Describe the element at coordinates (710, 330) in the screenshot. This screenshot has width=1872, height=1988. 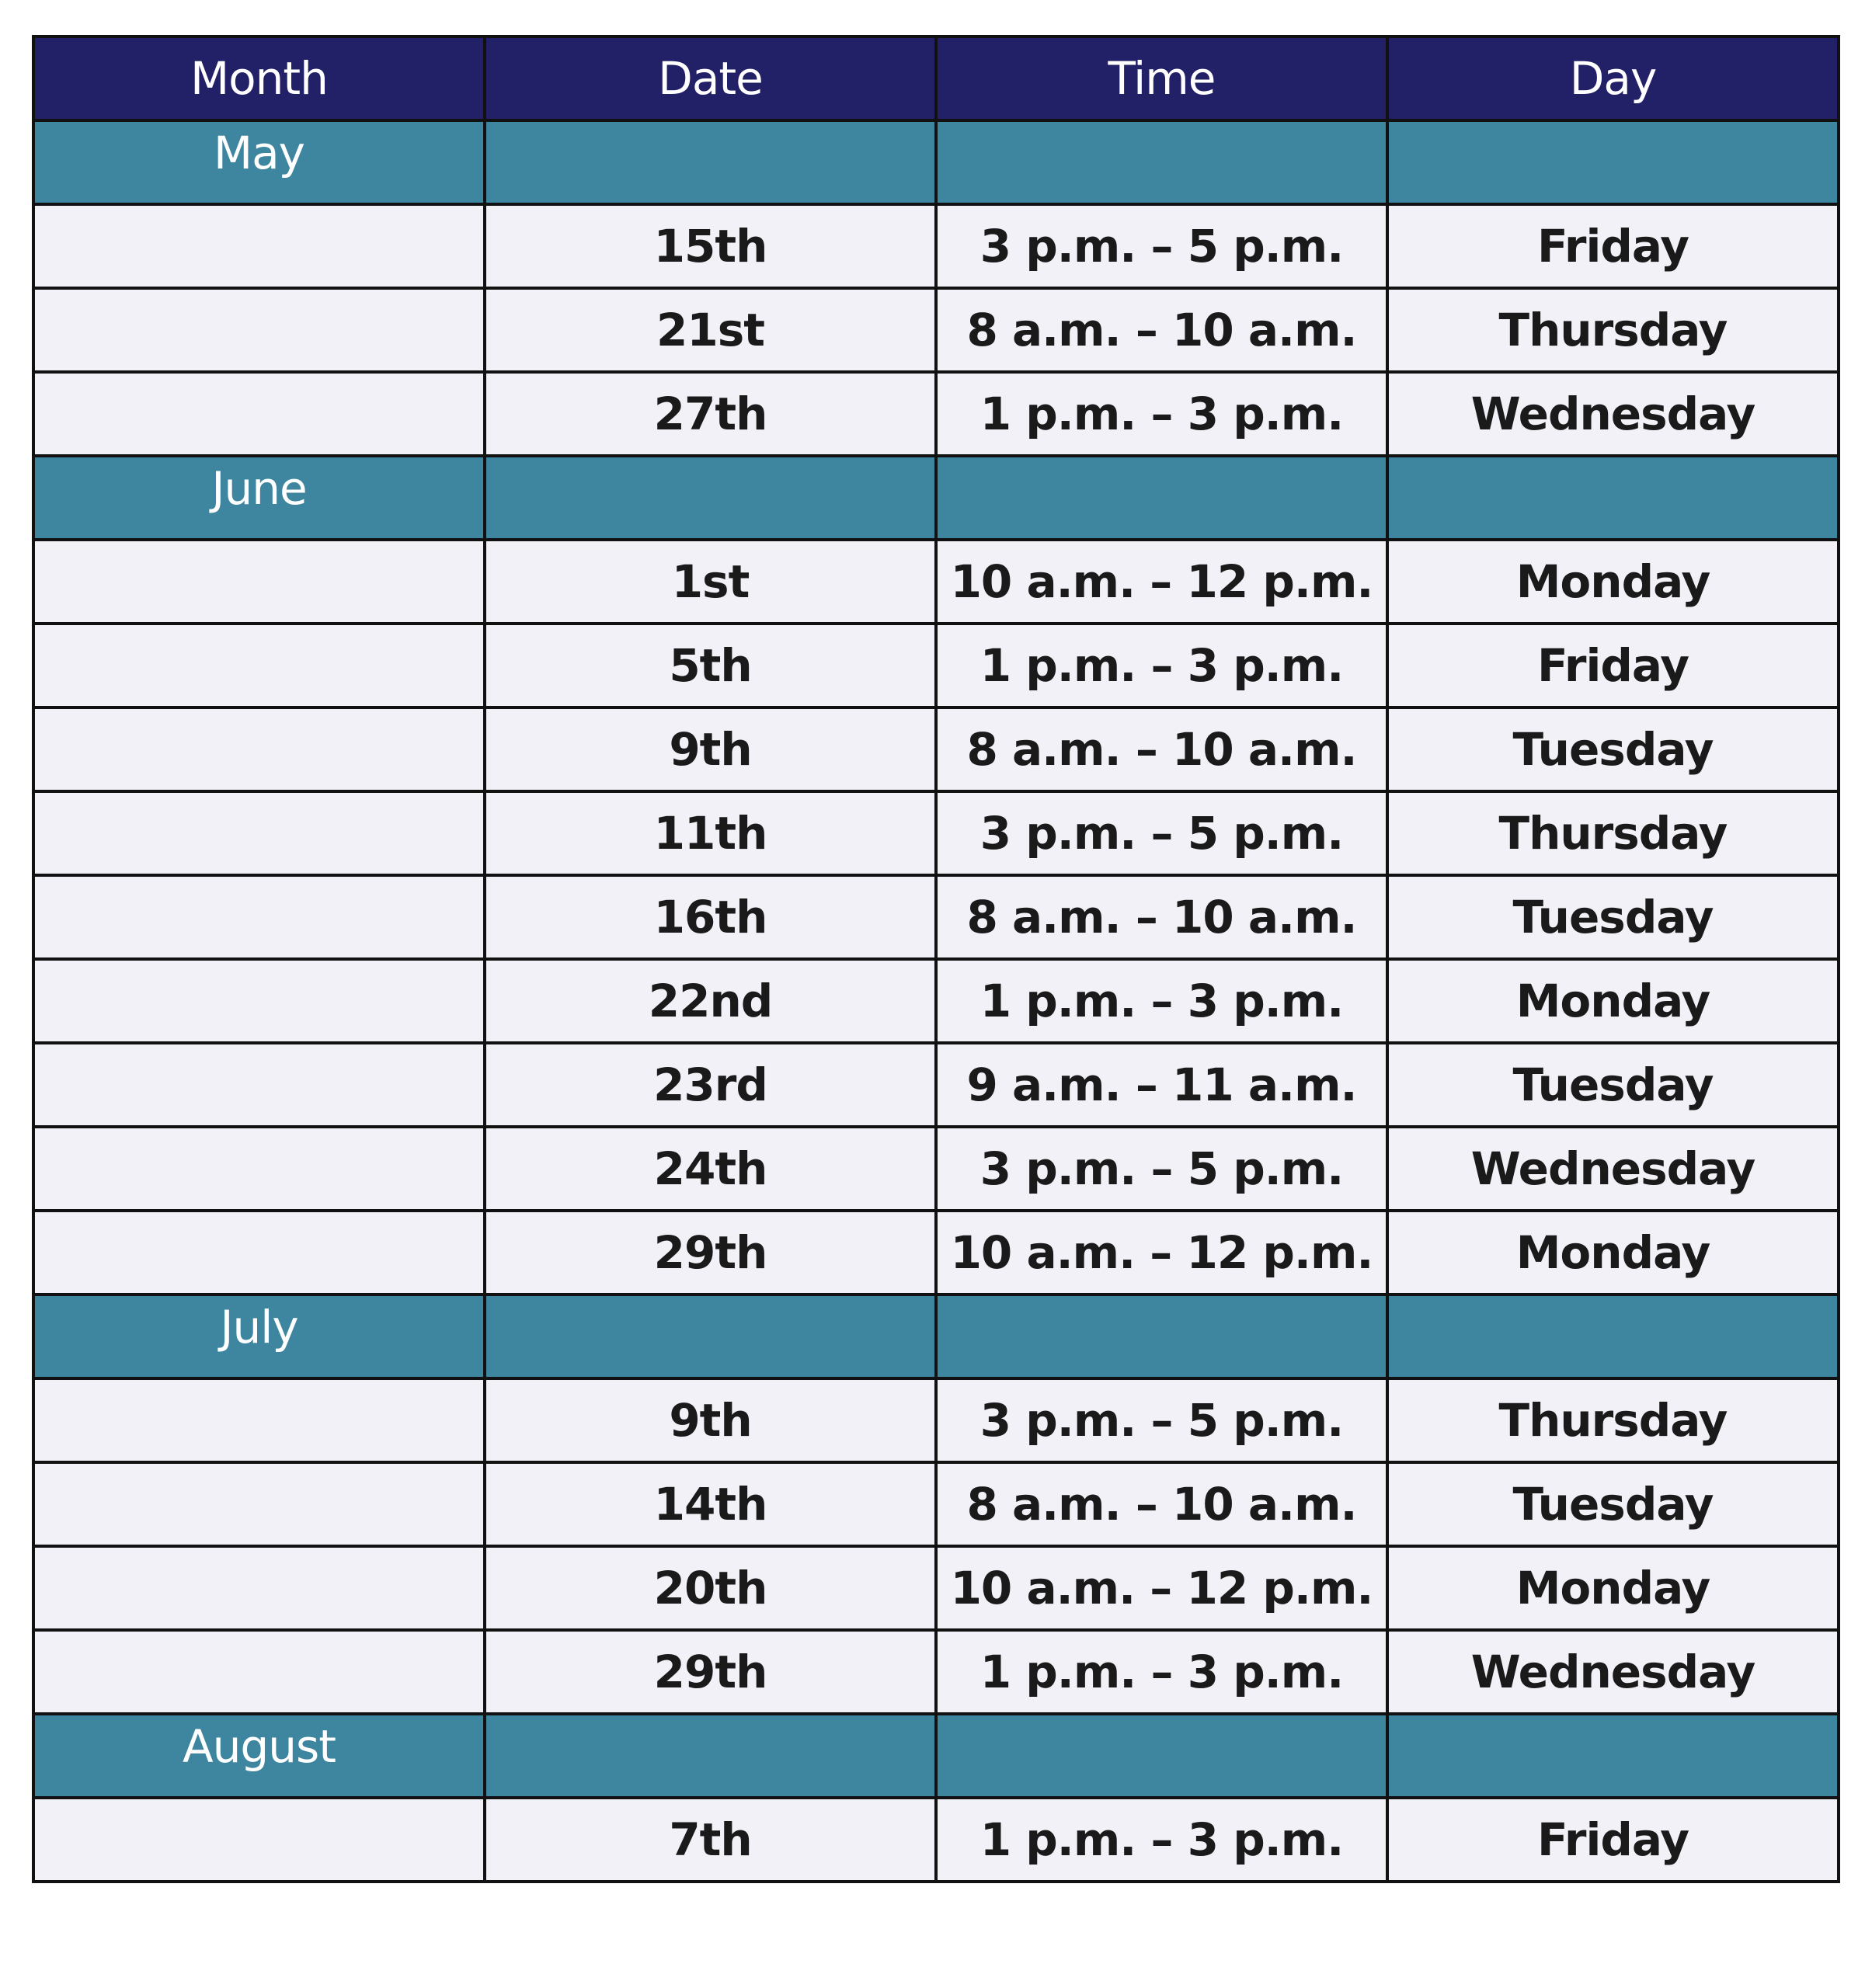
I see `date-cell: 21st` at that location.